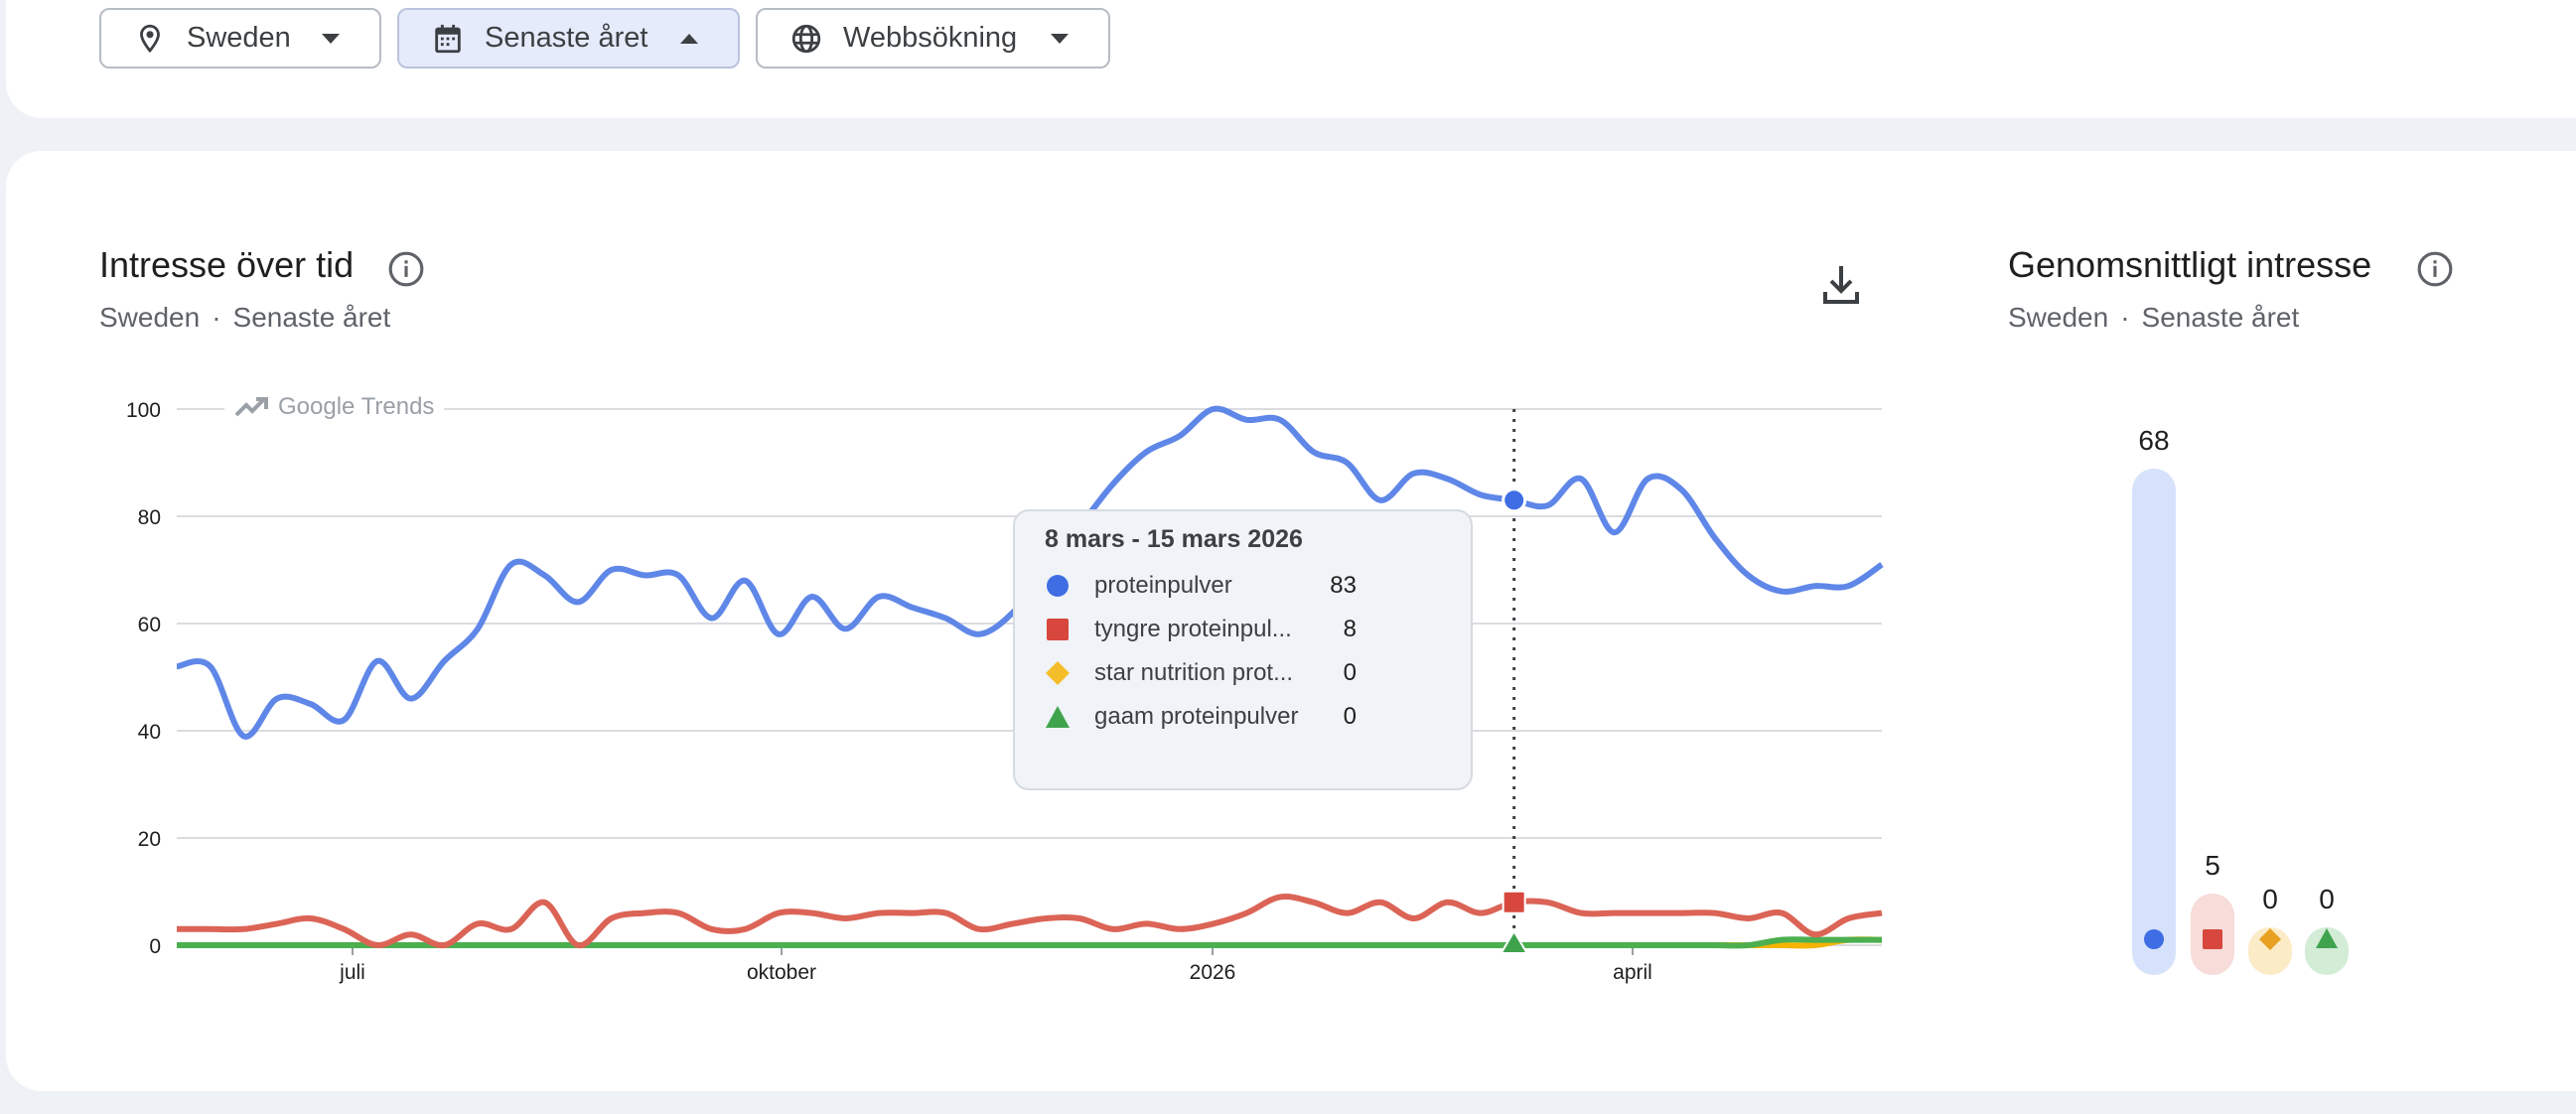  I want to click on tooltip-series-name: gaam proteinpulver, so click(1196, 716).